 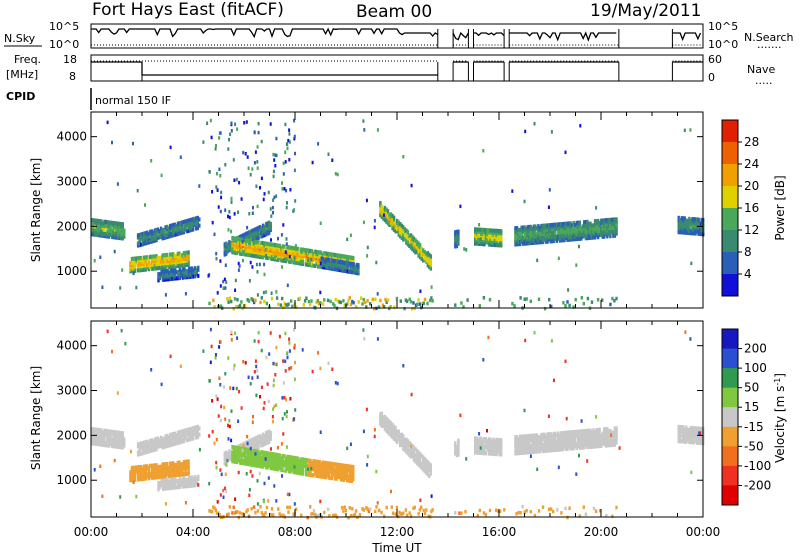 I want to click on beam-title: Beam 00, so click(x=394, y=12).